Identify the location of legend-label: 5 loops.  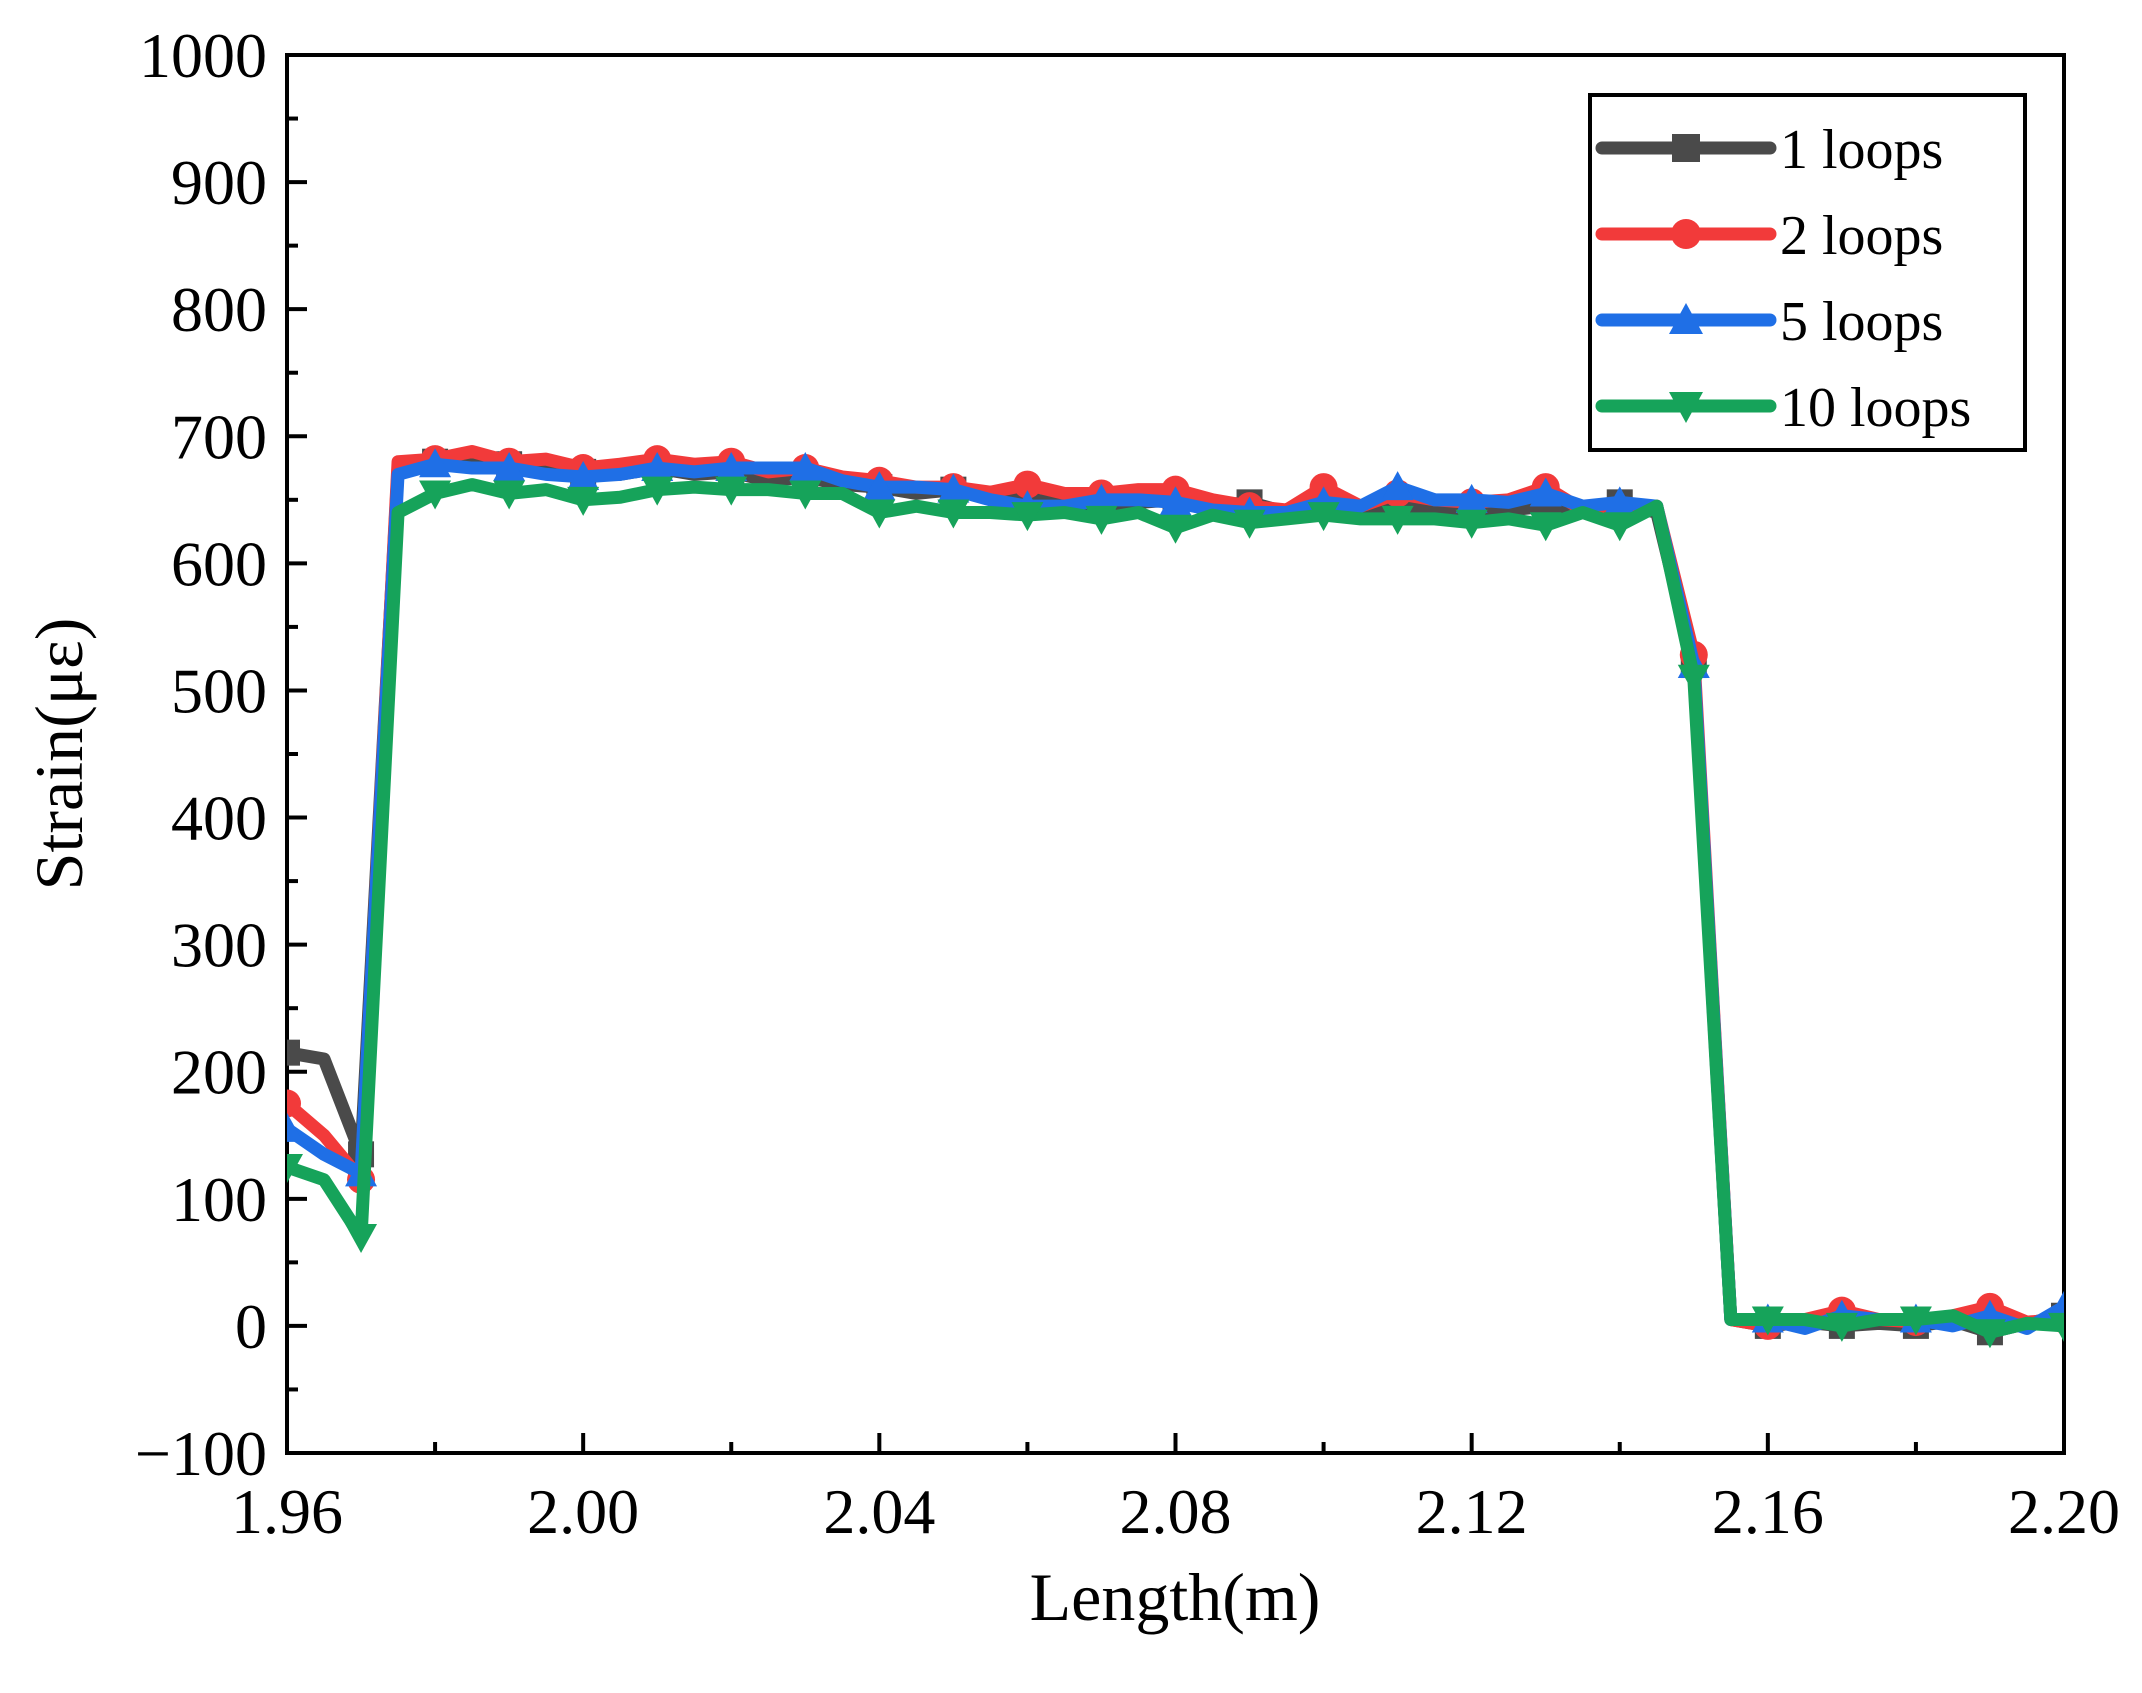
(1861, 322).